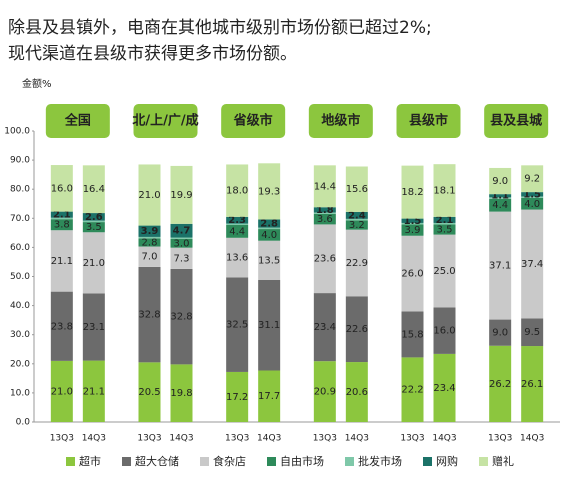 This screenshot has height=498, width=564. I want to click on value-label: 37.1, so click(500, 266).